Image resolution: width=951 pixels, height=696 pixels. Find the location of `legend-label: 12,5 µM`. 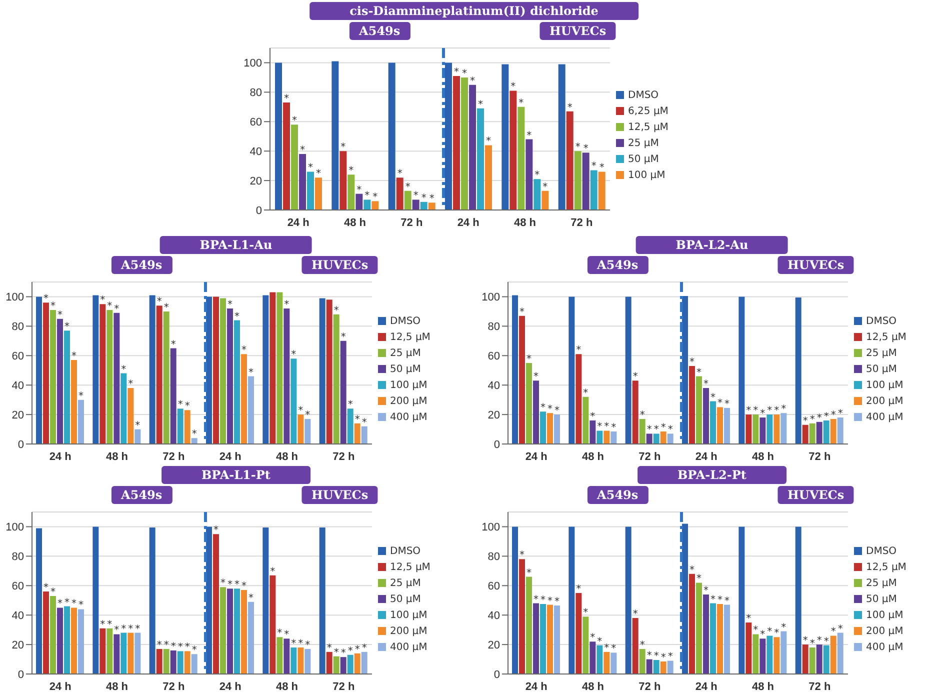

legend-label: 12,5 µM is located at coordinates (410, 337).